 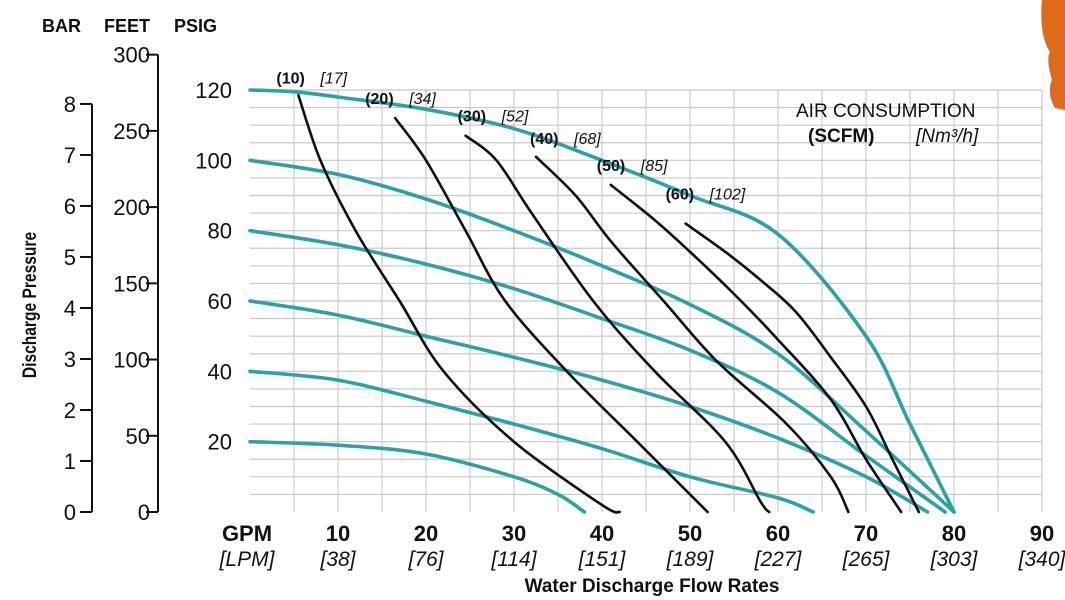 What do you see at coordinates (70, 206) in the screenshot?
I see `bar-tick-label: 6` at bounding box center [70, 206].